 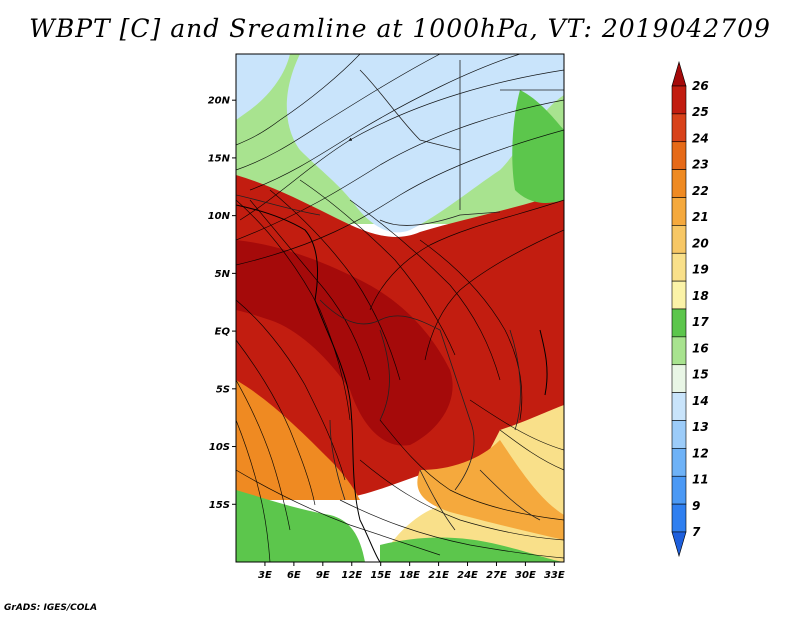 What do you see at coordinates (438, 575) in the screenshot?
I see `lon-tick-label: 21E` at bounding box center [438, 575].